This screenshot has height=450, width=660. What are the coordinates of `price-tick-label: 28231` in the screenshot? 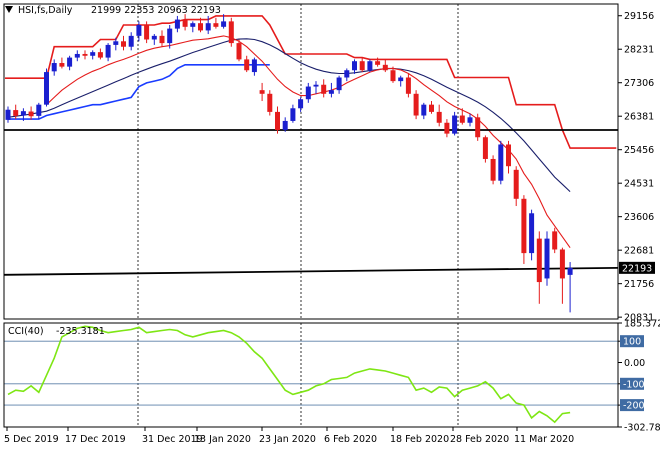 It's located at (639, 50).